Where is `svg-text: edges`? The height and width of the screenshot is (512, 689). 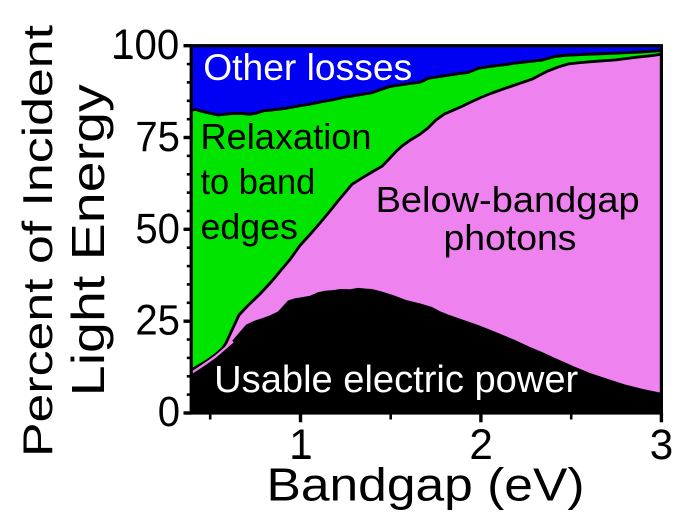
svg-text: edges is located at coordinates (249, 226).